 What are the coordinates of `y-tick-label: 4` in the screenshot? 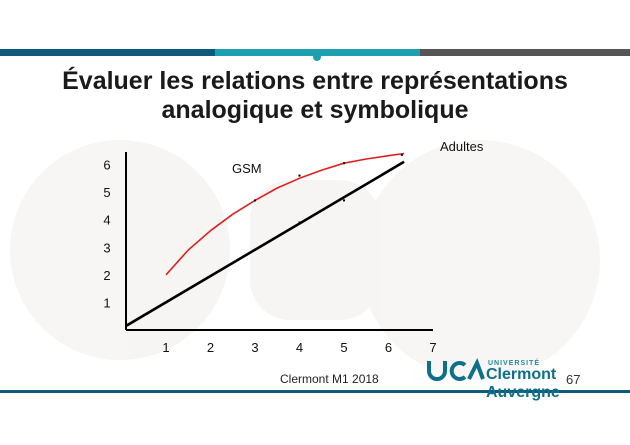 It's located at (106, 220).